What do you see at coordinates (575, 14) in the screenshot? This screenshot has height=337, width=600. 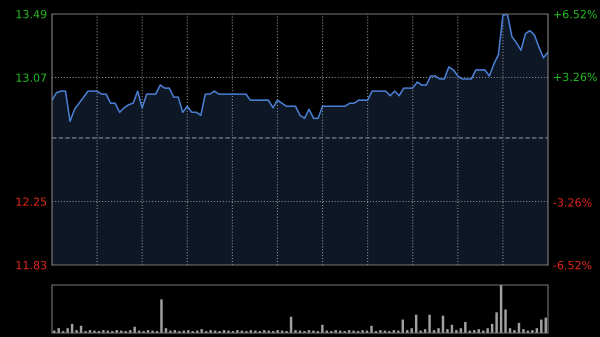 I see `y2-tick-label: +6.52%` at bounding box center [575, 14].